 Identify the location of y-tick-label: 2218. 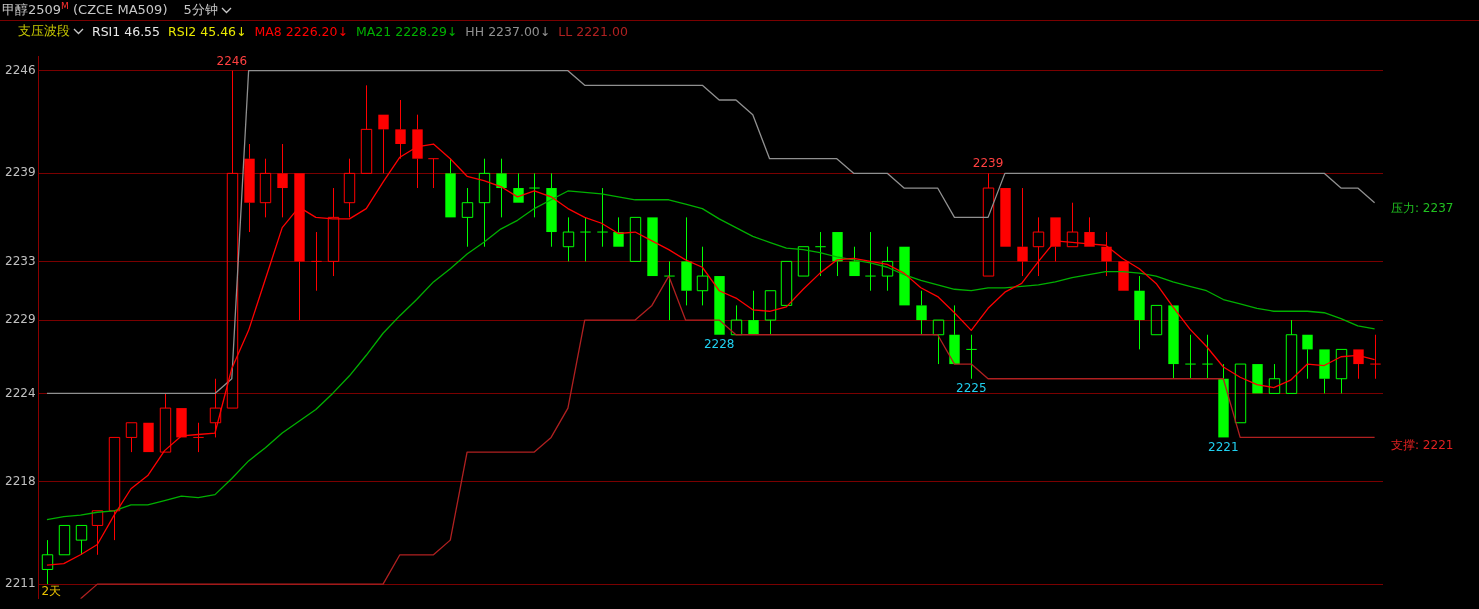
(20, 480).